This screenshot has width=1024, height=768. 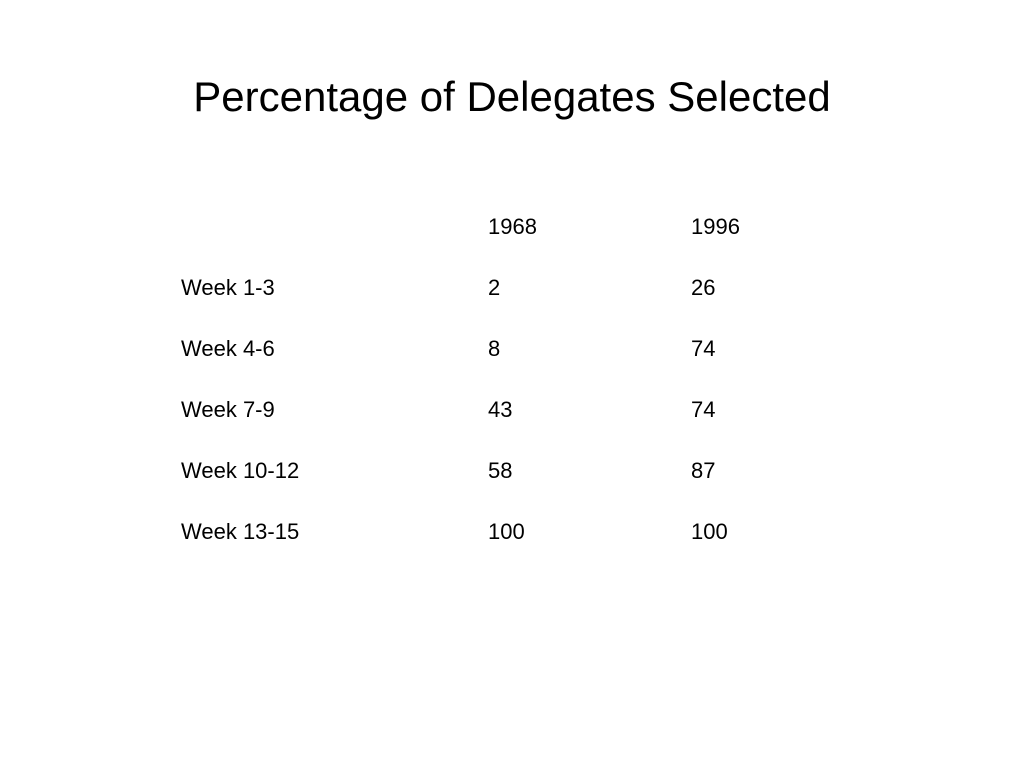 I want to click on column-header-1968: 1968, so click(x=512, y=226).